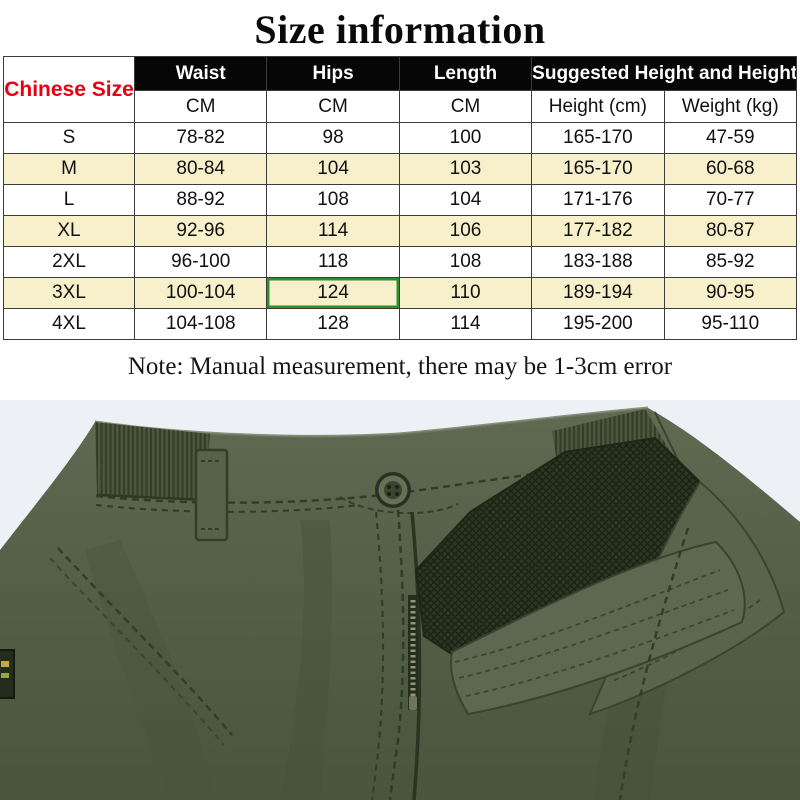 The image size is (800, 800). Describe the element at coordinates (598, 231) in the screenshot. I see `height-cell: 177-182` at that location.